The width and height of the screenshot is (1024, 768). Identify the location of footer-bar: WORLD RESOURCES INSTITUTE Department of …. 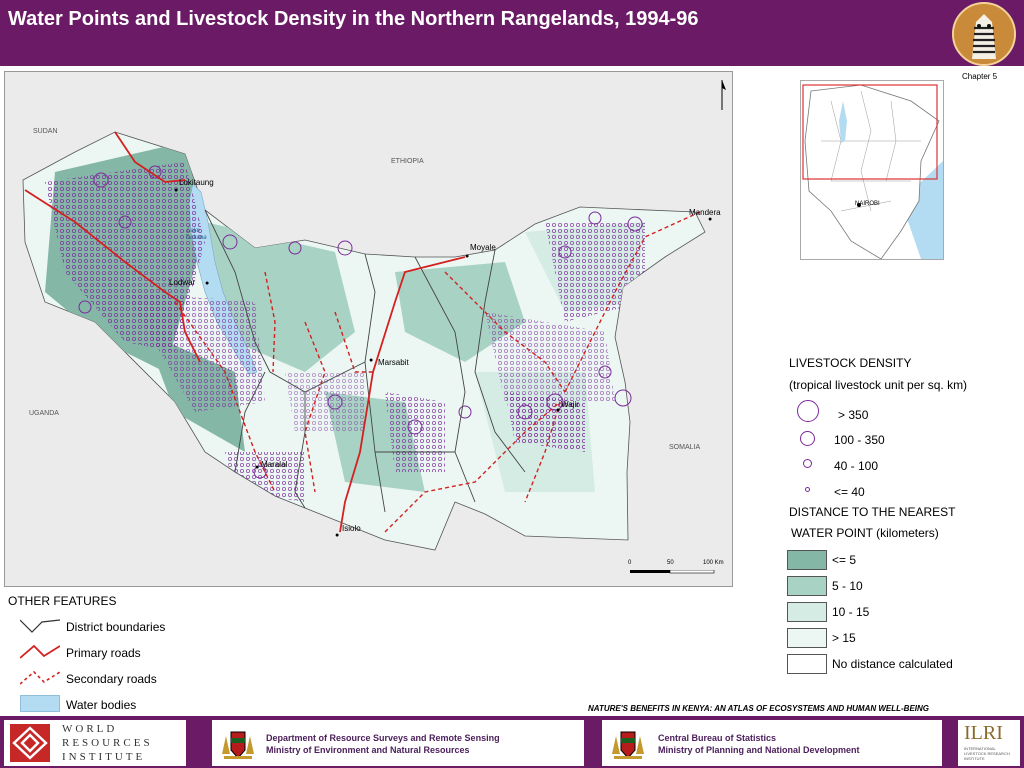
(512, 742).